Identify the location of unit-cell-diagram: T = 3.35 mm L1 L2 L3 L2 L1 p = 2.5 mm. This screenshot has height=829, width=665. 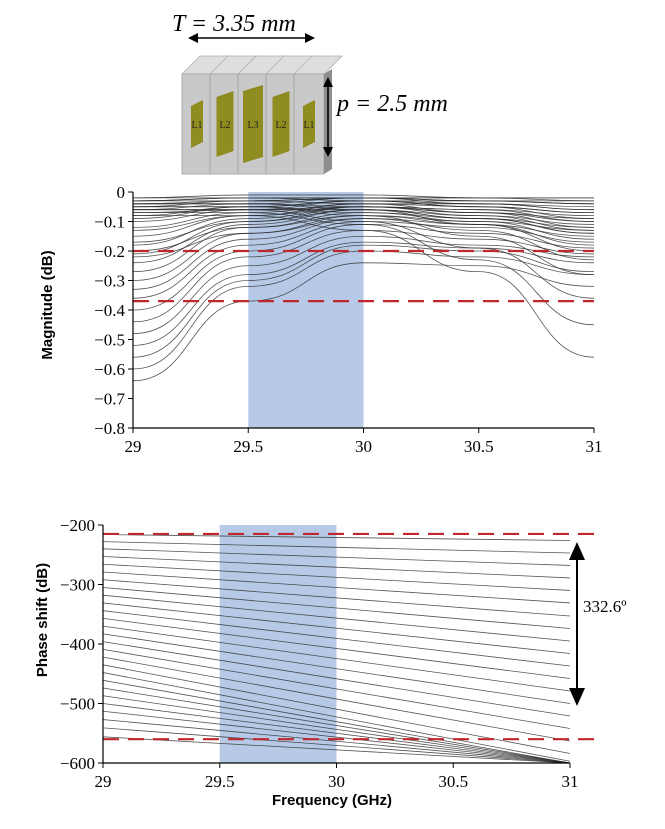
(310, 93).